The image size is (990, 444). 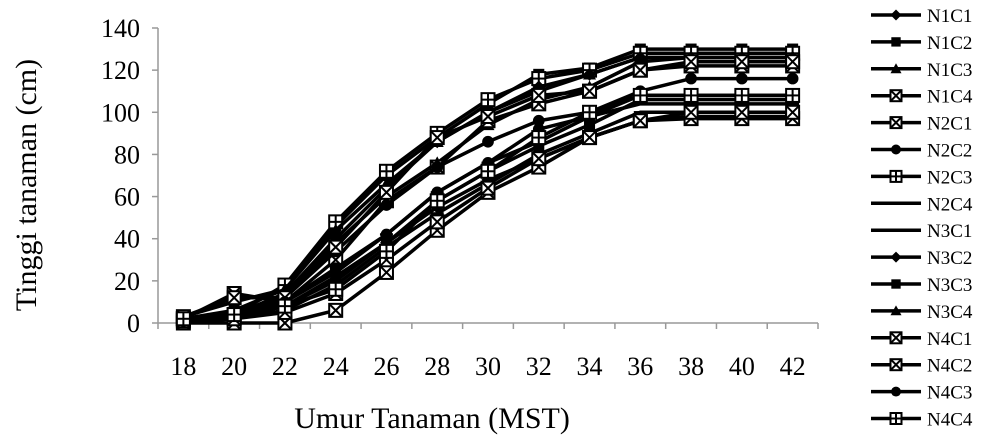 I want to click on y-tick-label: 80, so click(x=127, y=154).